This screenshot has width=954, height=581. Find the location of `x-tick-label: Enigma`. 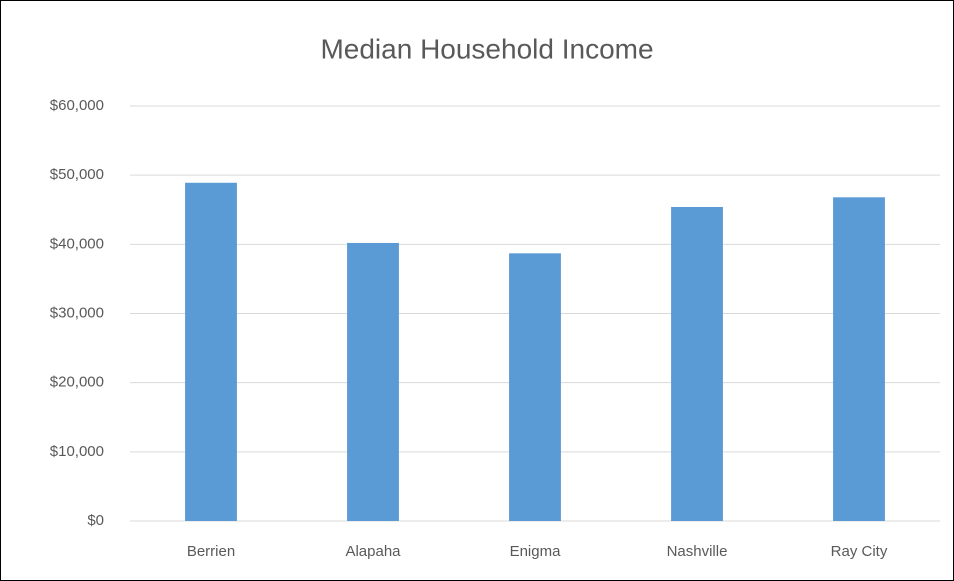

x-tick-label: Enigma is located at coordinates (536, 551).